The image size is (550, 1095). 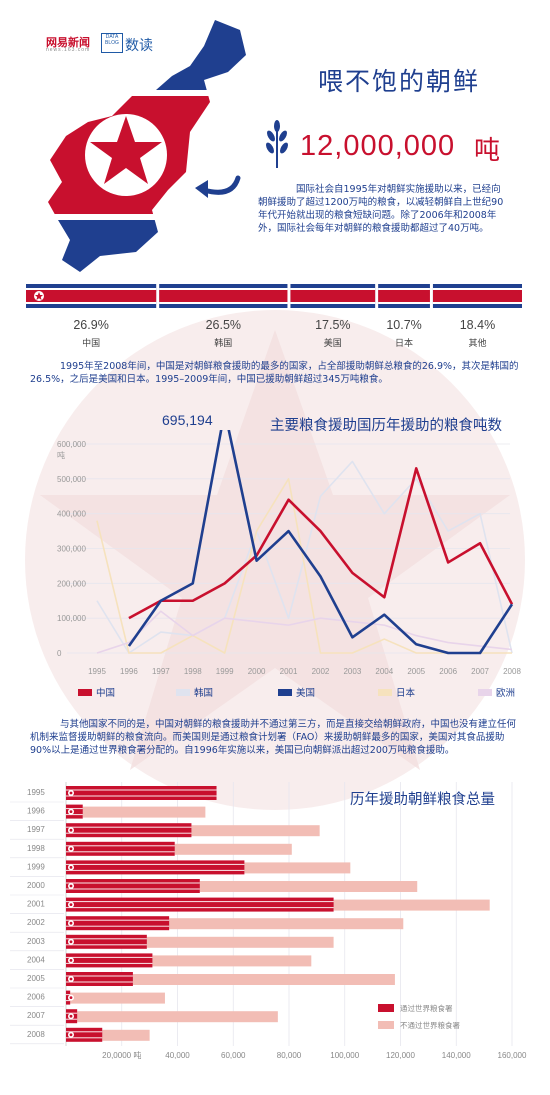 What do you see at coordinates (68, 50) in the screenshot?
I see `brand-url: news.163.com` at bounding box center [68, 50].